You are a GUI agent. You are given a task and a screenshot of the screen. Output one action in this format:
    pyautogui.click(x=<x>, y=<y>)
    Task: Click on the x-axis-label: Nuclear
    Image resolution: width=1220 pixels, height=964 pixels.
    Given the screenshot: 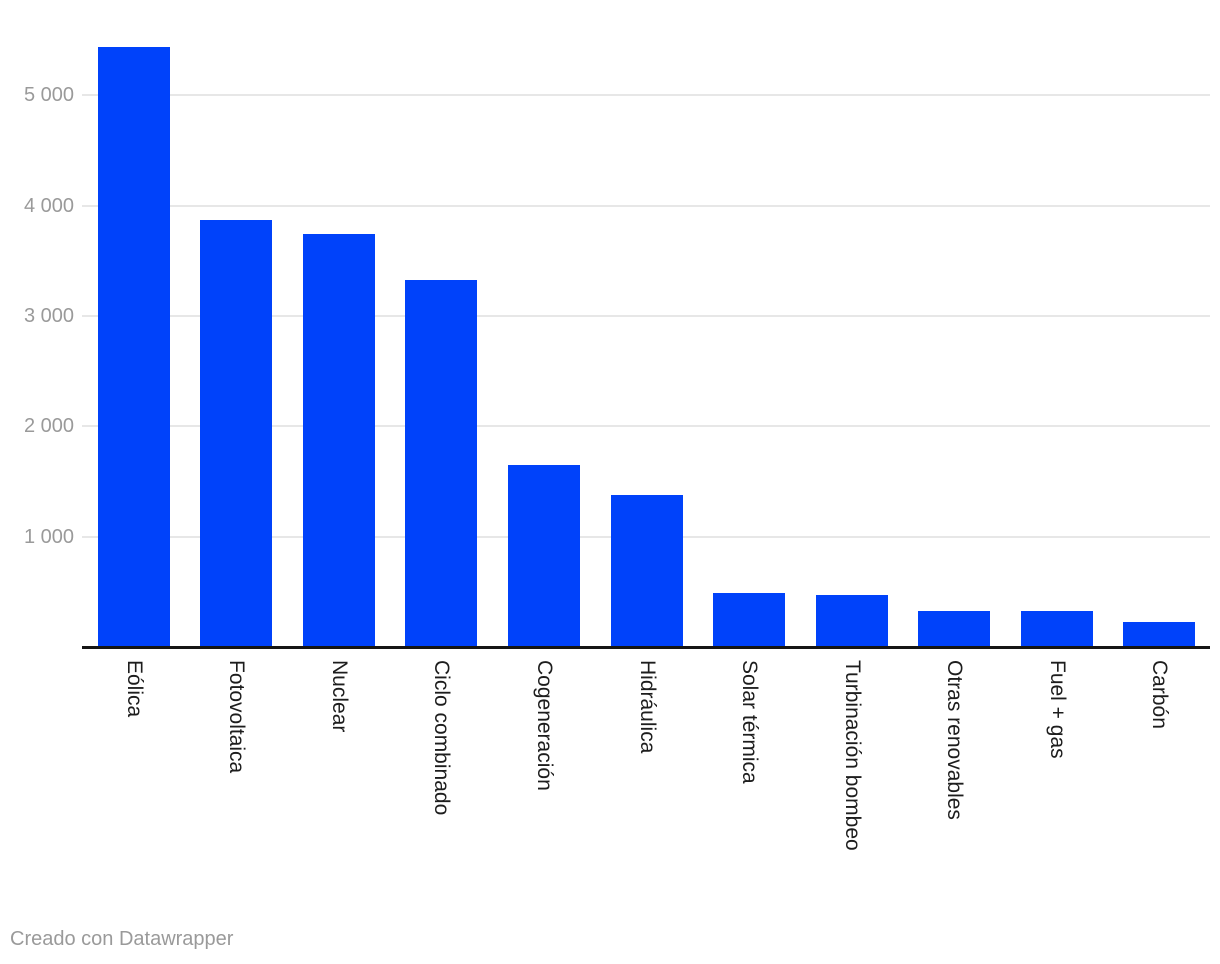 What is the action you would take?
    pyautogui.click(x=339, y=696)
    